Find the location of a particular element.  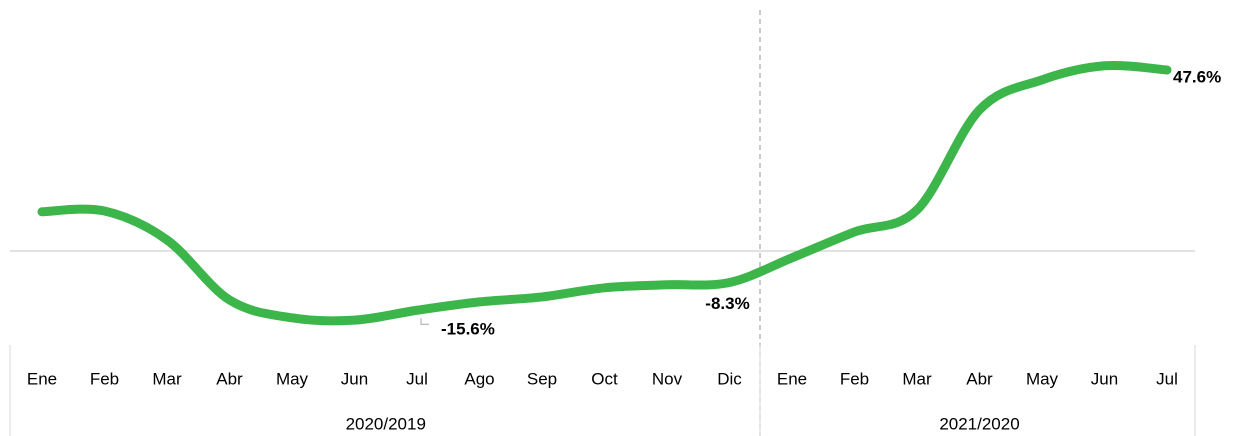

x-tick-label: Ago is located at coordinates (479, 378).